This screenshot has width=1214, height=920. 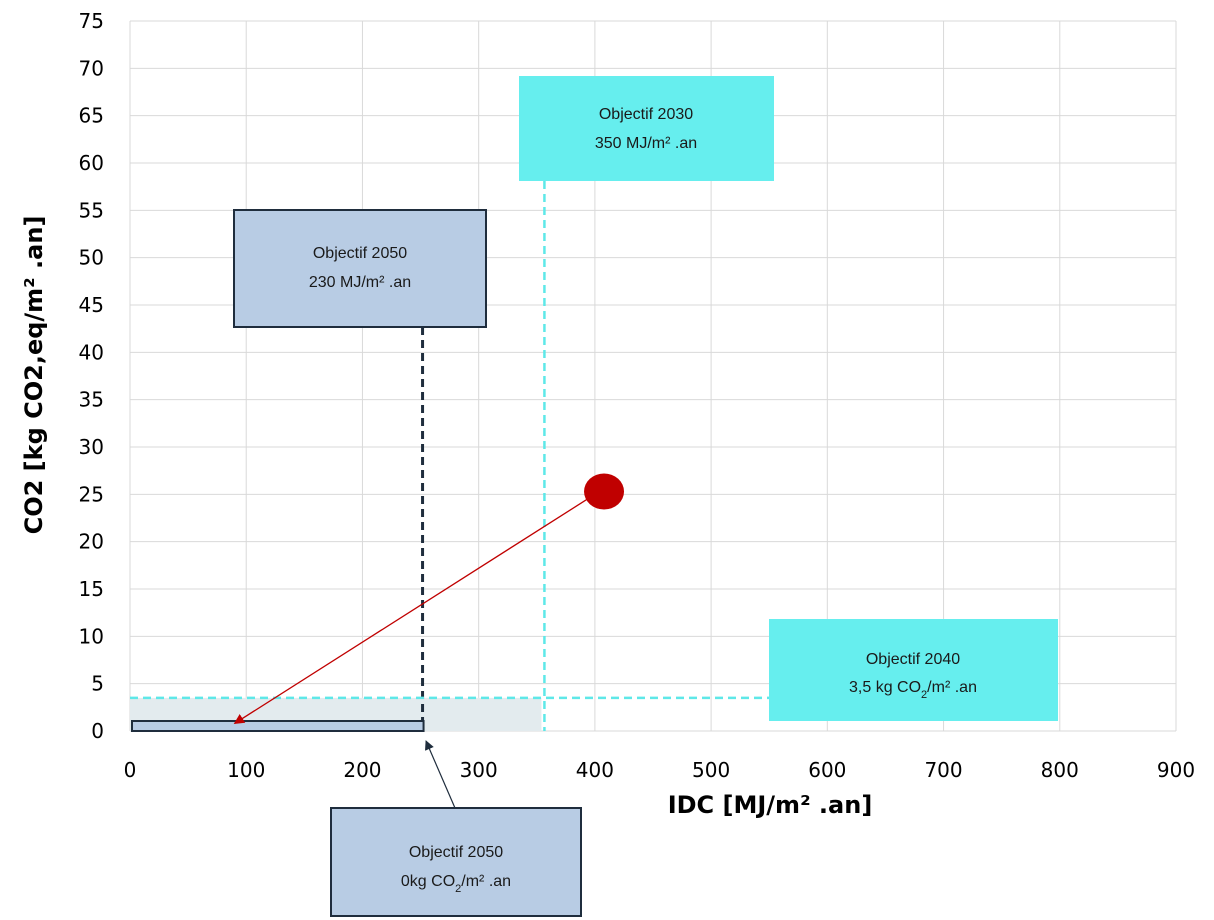 What do you see at coordinates (91, 542) in the screenshot?
I see `y-tick-label: 20` at bounding box center [91, 542].